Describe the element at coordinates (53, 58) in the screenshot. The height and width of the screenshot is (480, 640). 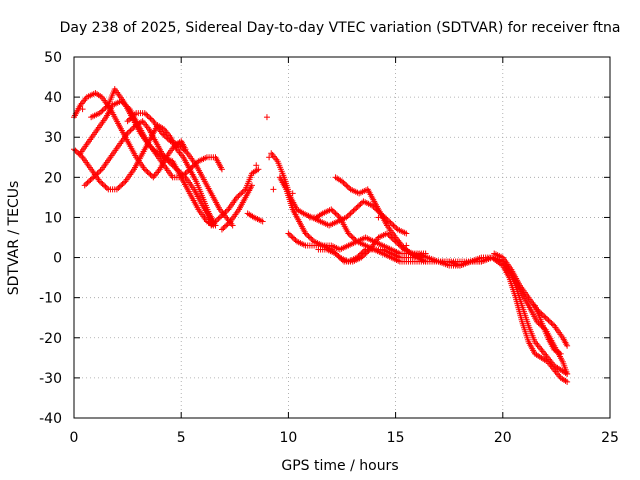
I see `y-tick-label: 50` at that location.